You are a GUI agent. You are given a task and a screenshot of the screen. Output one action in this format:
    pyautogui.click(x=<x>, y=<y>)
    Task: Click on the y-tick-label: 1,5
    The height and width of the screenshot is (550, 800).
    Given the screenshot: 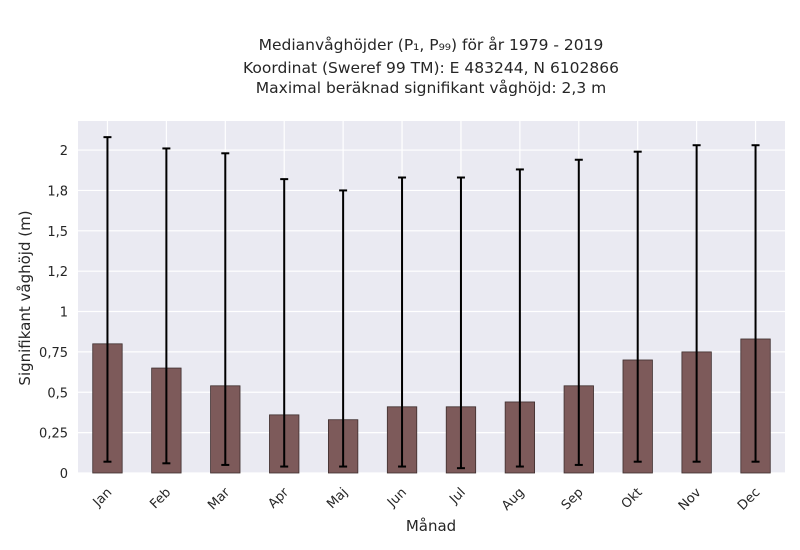 What is the action you would take?
    pyautogui.click(x=57, y=232)
    